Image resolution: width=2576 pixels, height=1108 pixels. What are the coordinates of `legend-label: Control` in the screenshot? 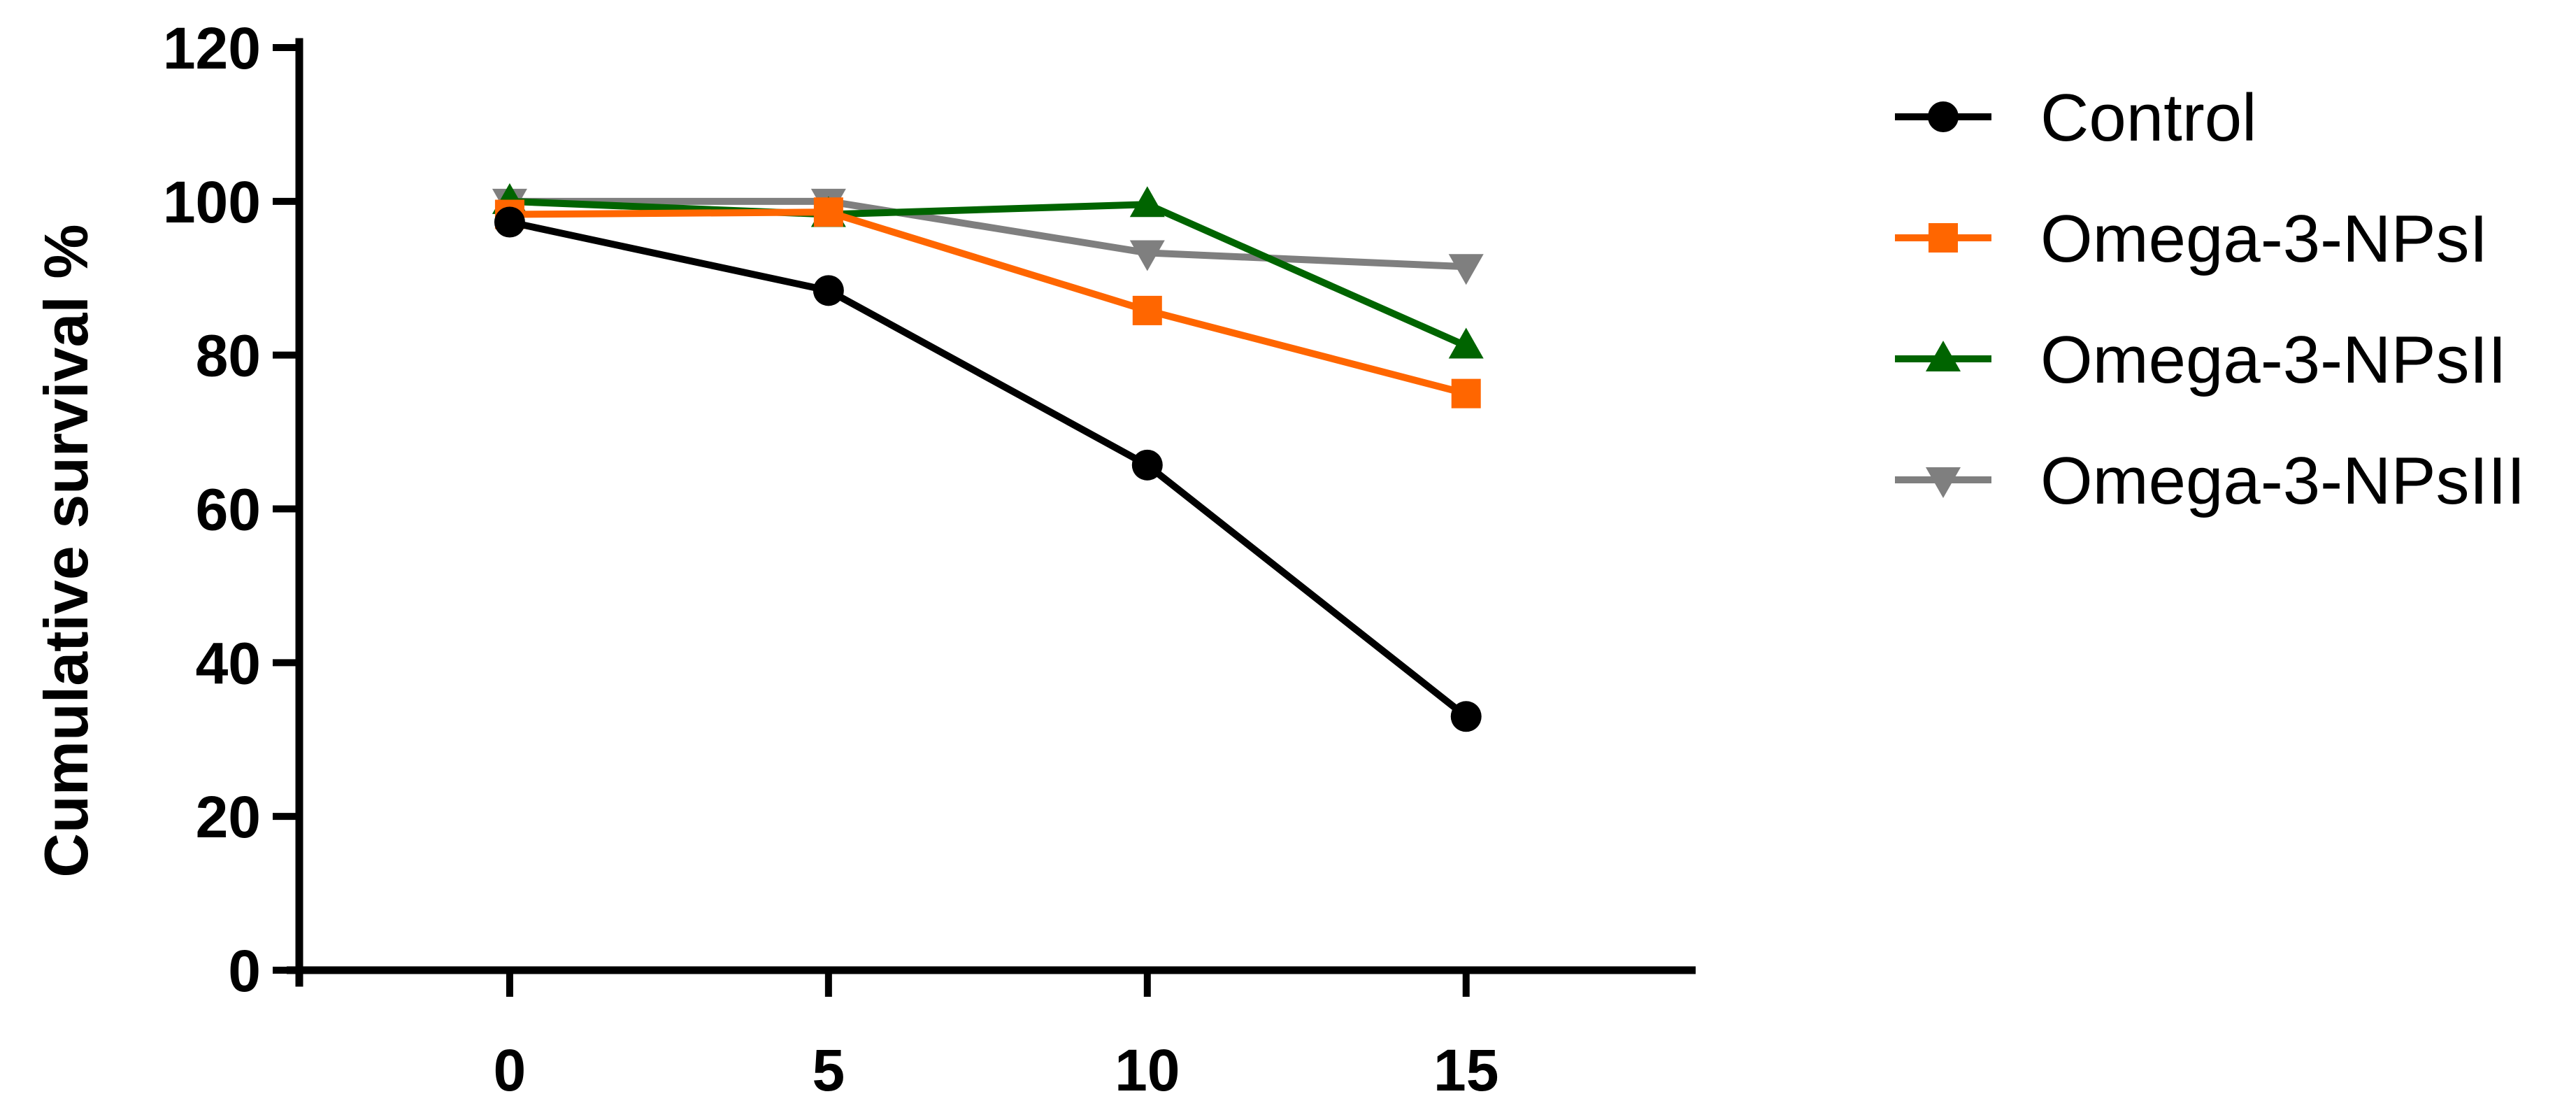 It's located at (2148, 117).